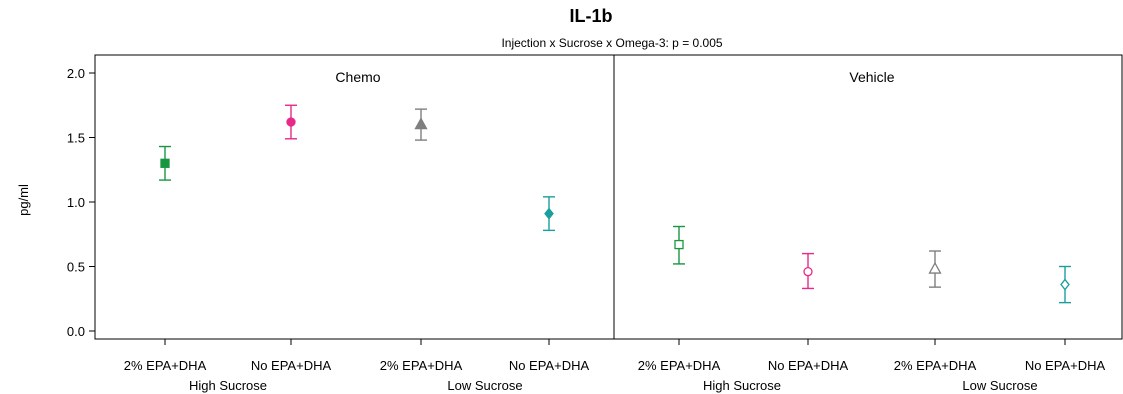 Image resolution: width=1123 pixels, height=394 pixels. Describe the element at coordinates (23, 200) in the screenshot. I see `y-axis-label: pg/ml` at that location.